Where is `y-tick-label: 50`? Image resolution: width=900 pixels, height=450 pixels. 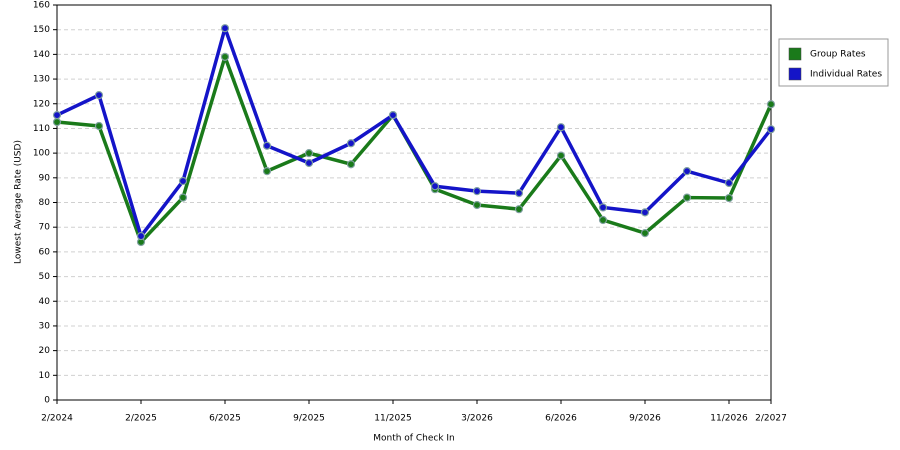
y-tick-label: 50 is located at coordinates (45, 277).